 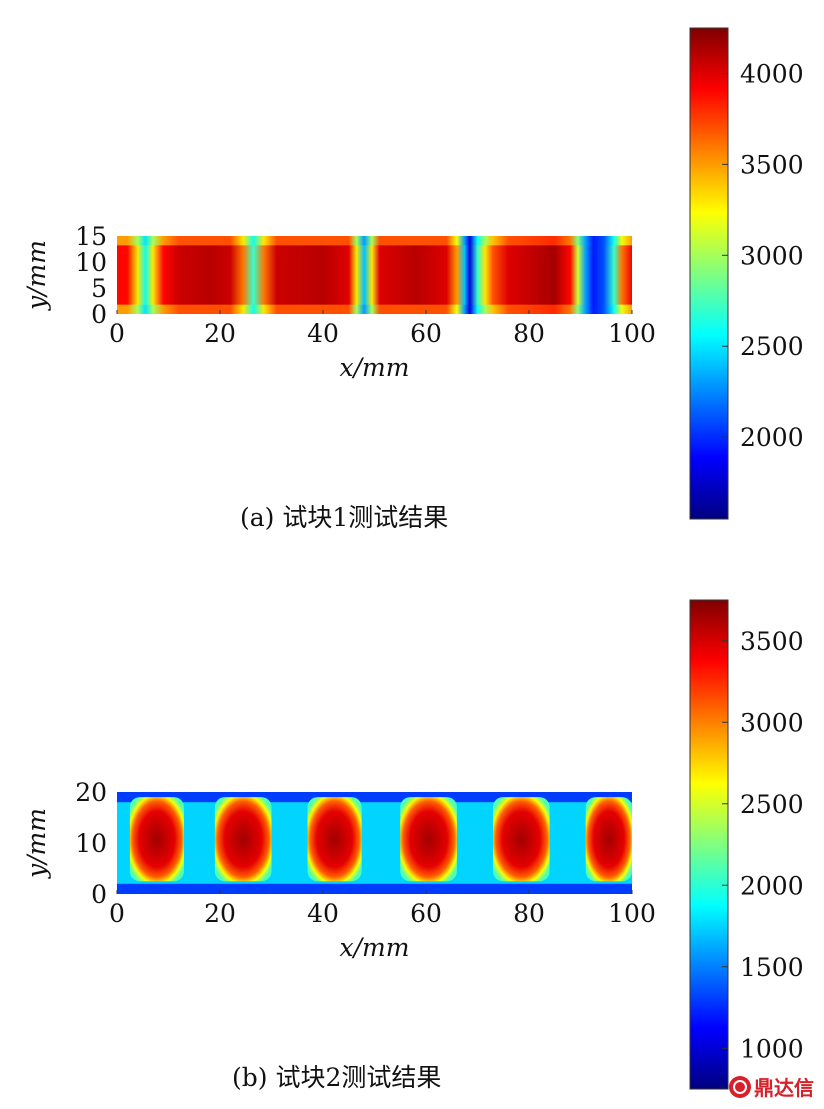 What do you see at coordinates (772, 73) in the screenshot?
I see `colorbar-tick-label: 4000` at bounding box center [772, 73].